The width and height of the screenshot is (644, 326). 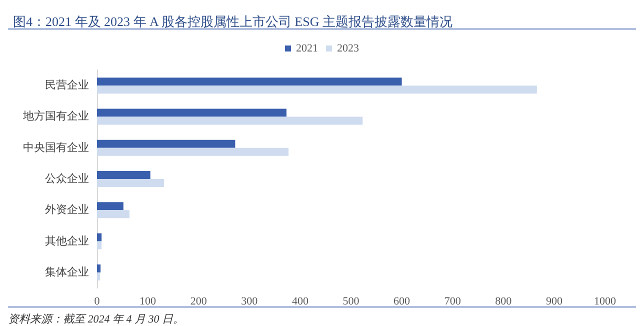 I want to click on x-tick-label: 600, so click(x=402, y=302).